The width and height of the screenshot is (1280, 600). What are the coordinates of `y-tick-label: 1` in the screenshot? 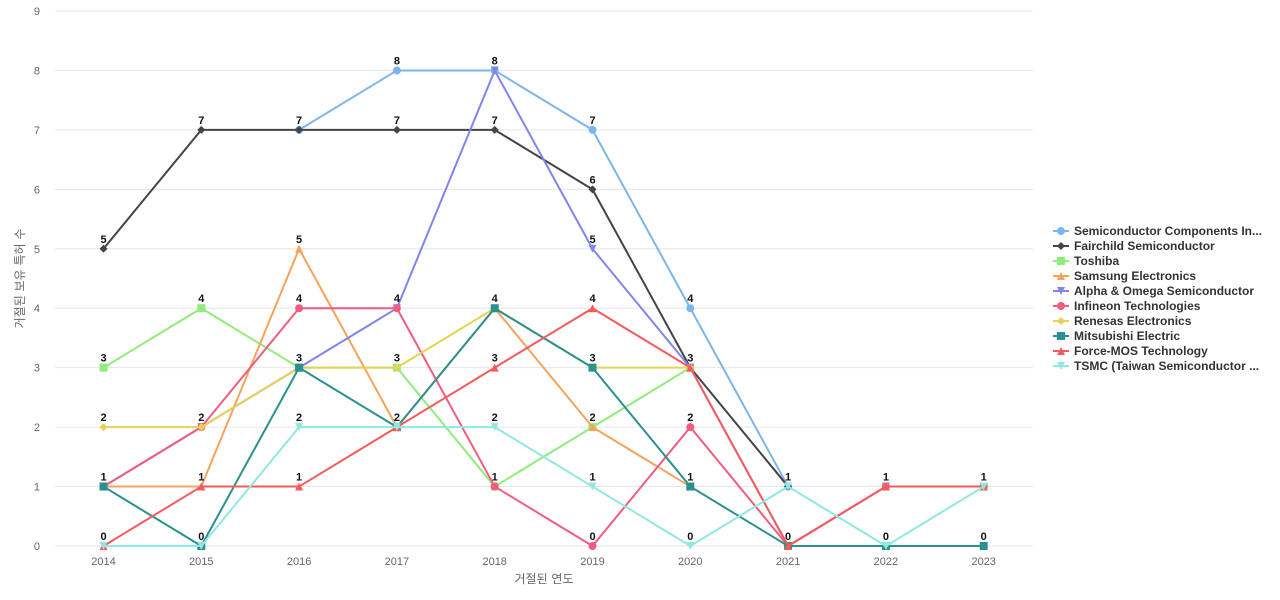 It's located at (37, 488).